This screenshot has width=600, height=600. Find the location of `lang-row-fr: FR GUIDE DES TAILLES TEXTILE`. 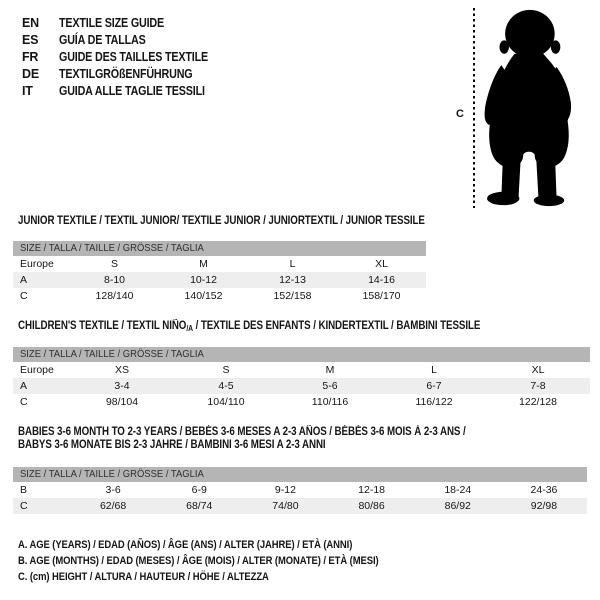

lang-row-fr: FR GUIDE DES TAILLES TEXTILE is located at coordinates (127, 57).